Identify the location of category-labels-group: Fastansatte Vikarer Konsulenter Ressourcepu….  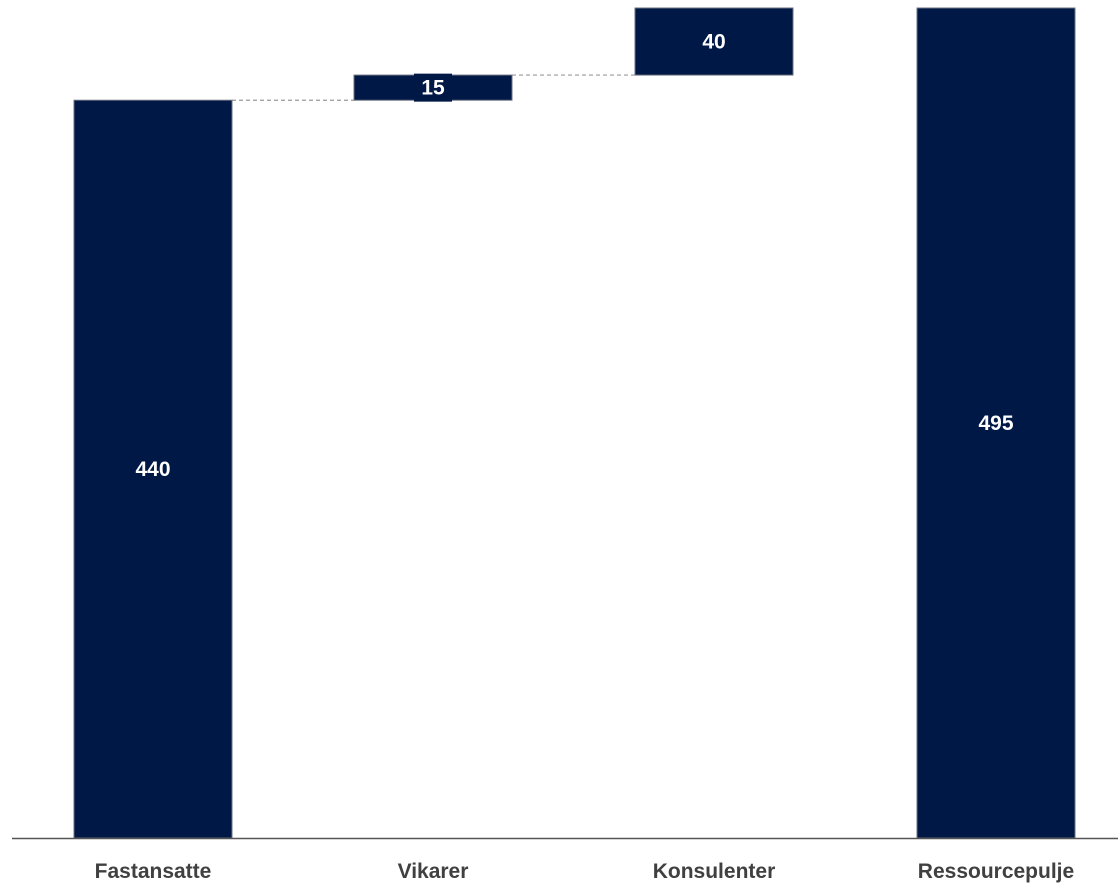
(585, 871).